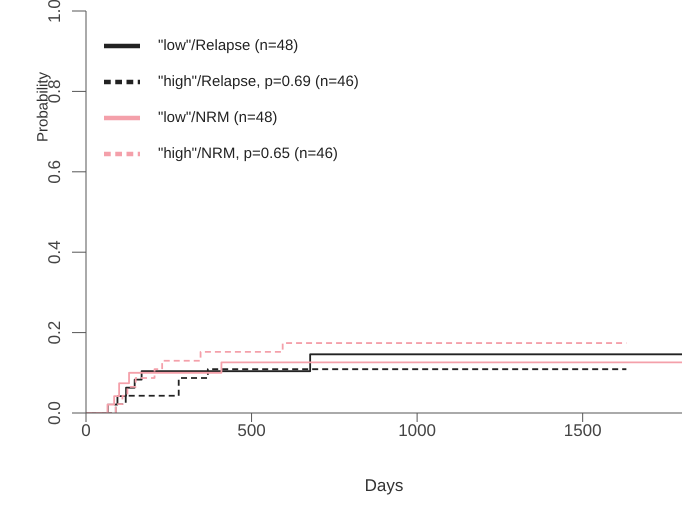 This screenshot has height=515, width=682. What do you see at coordinates (86, 430) in the screenshot?
I see `x-tick-label: 0` at bounding box center [86, 430].